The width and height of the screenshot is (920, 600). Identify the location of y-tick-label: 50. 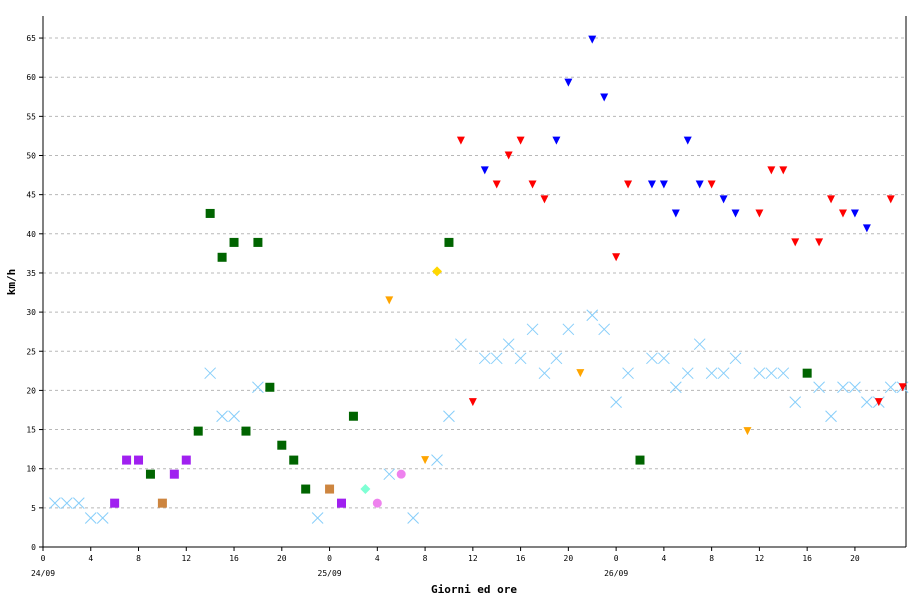
(31, 156).